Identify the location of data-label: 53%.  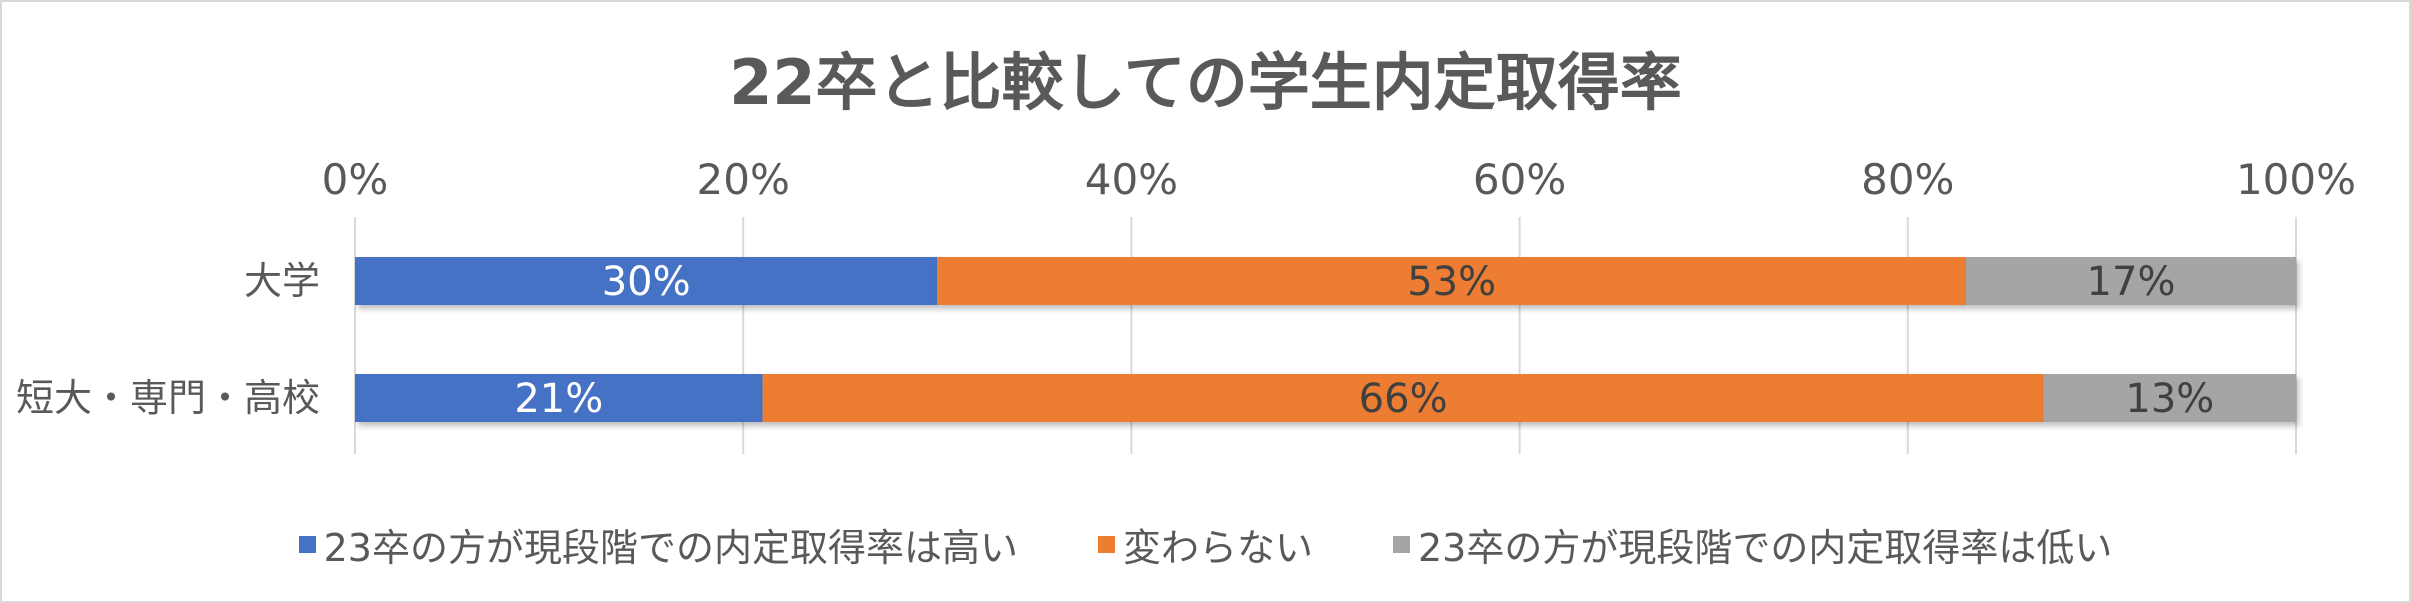
(1451, 282).